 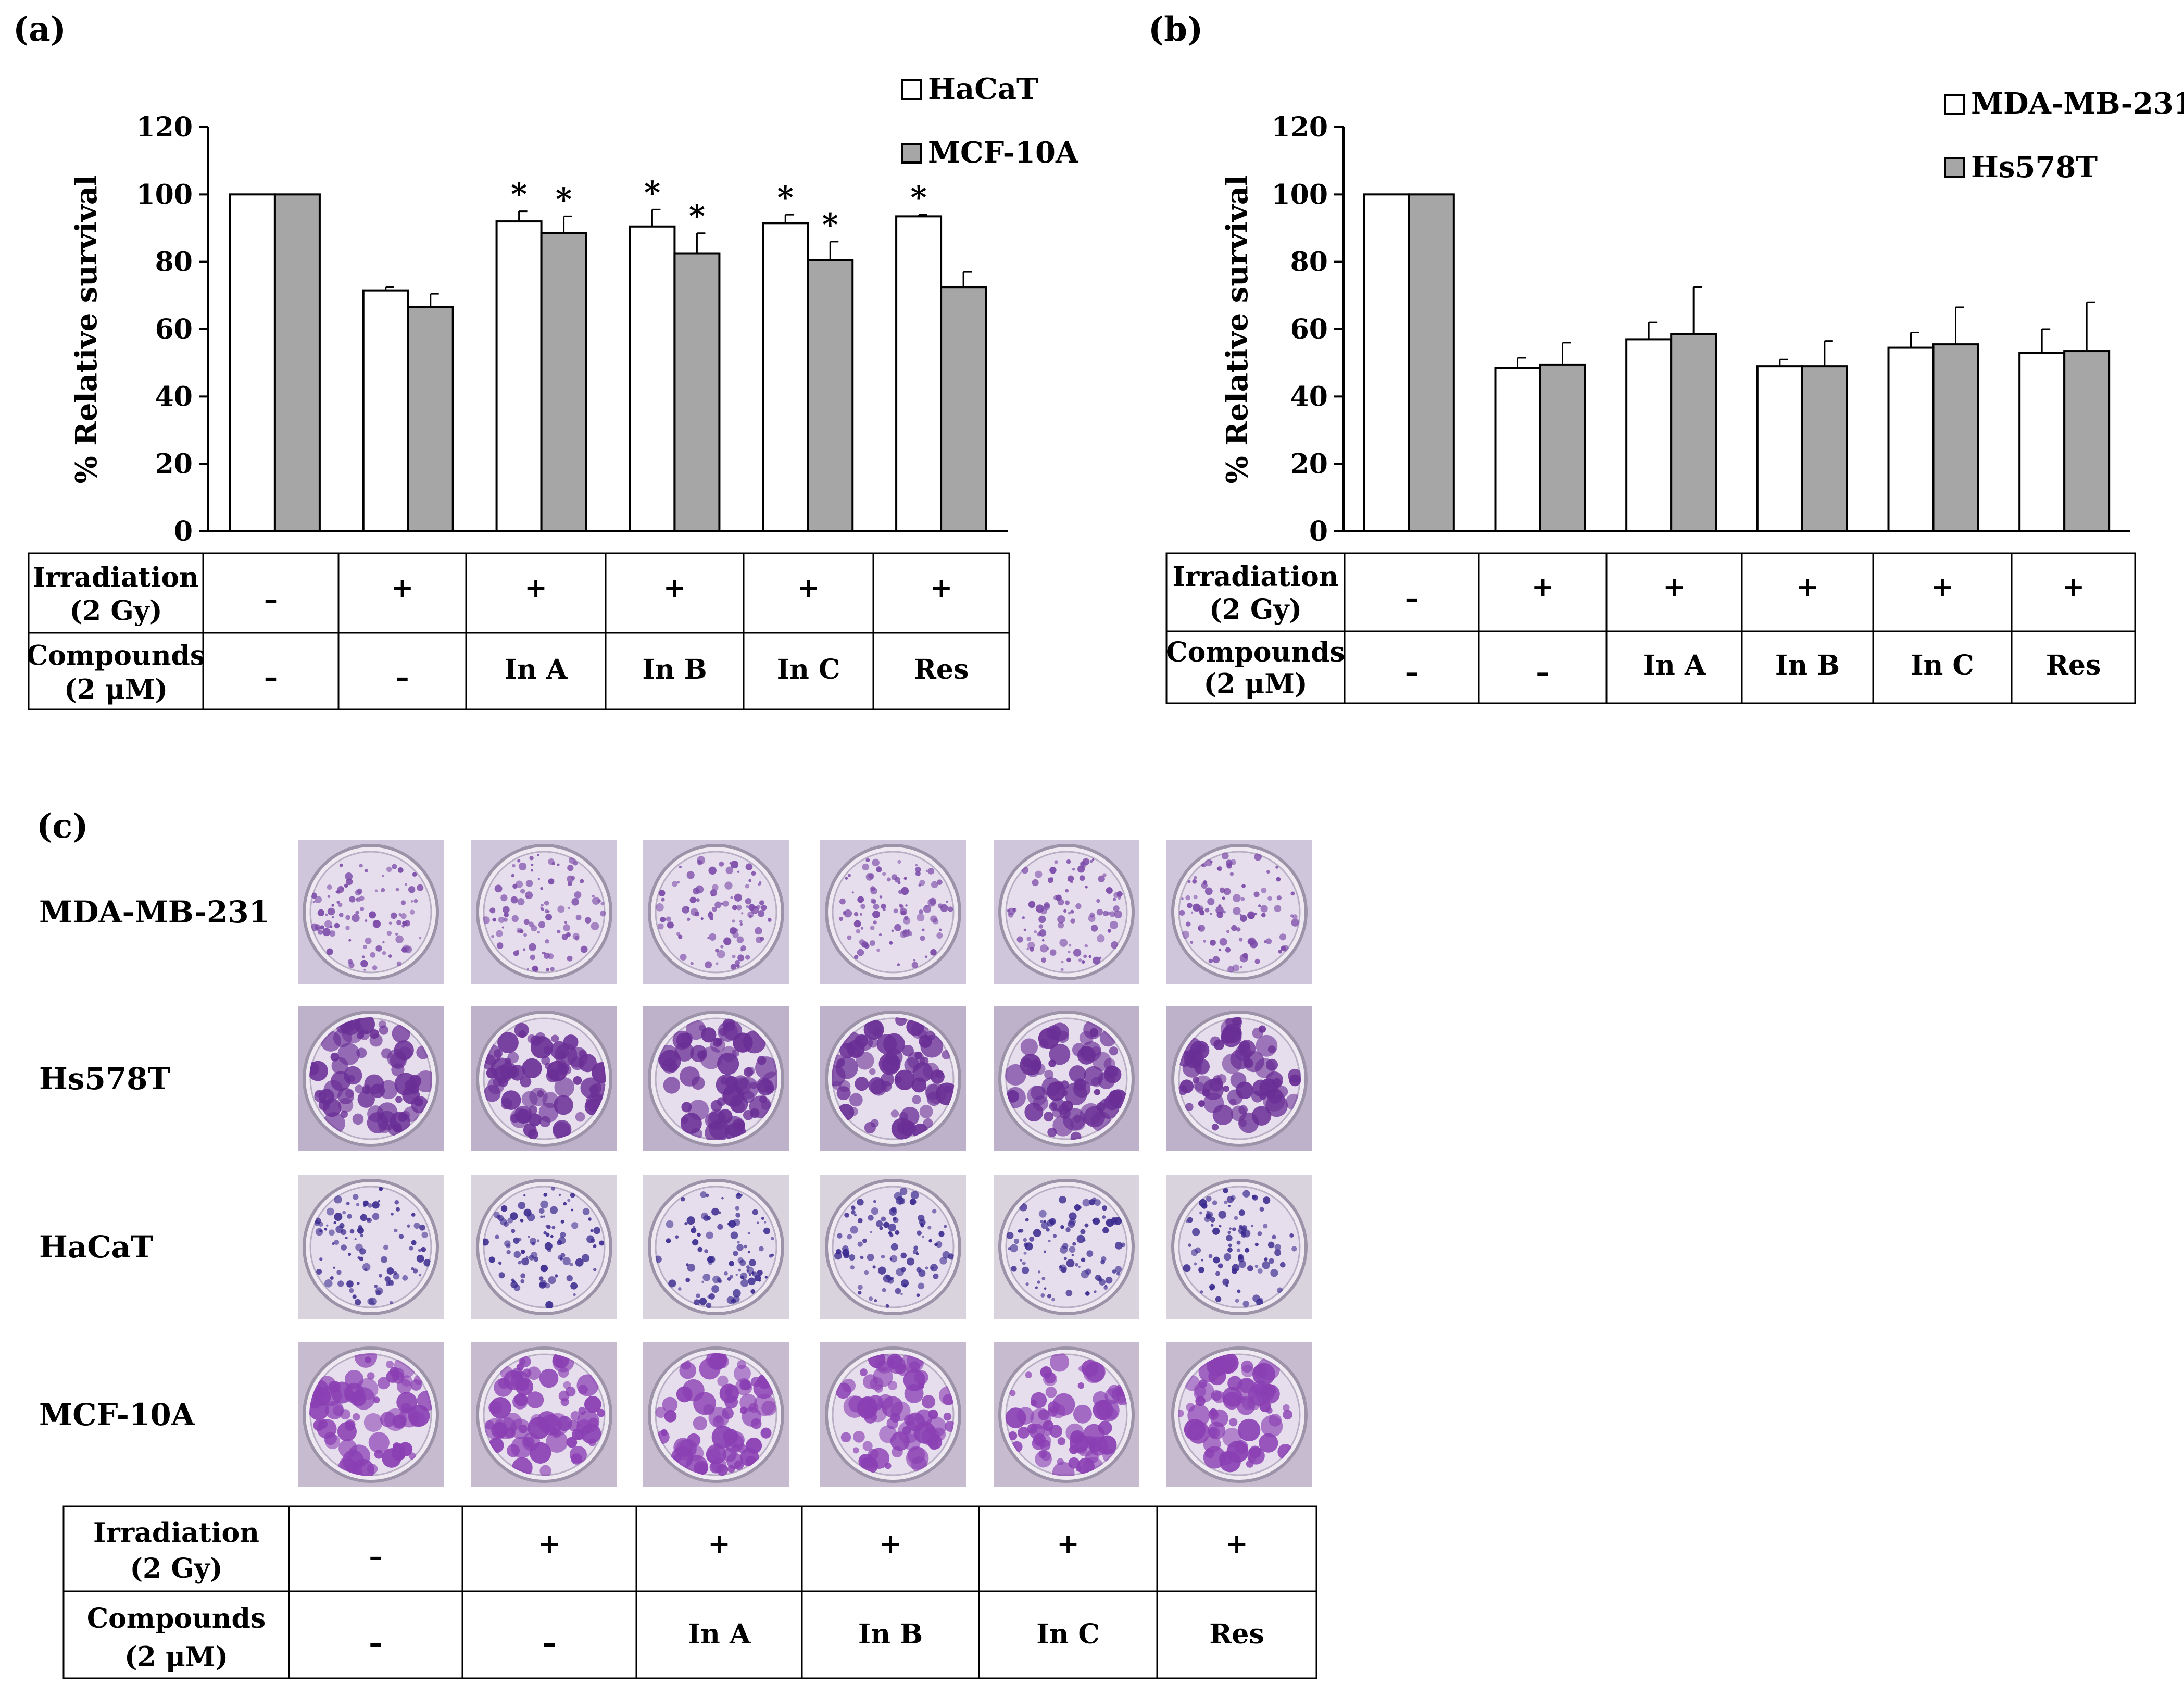 I want to click on y-tick-label: 20, so click(x=174, y=464).